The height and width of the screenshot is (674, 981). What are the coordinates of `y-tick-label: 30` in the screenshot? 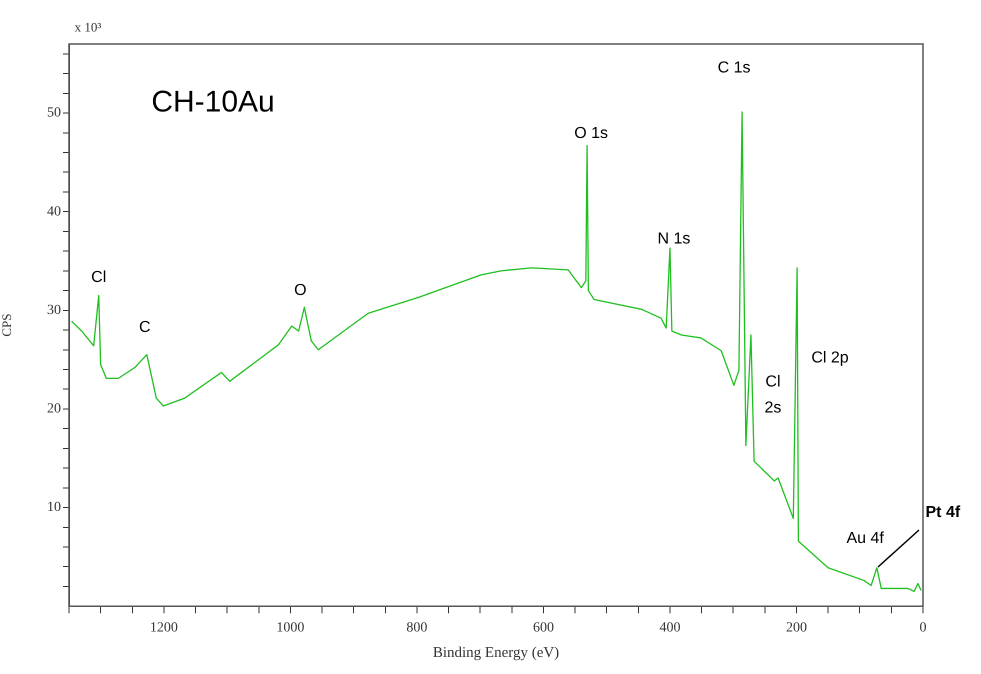 It's located at (54, 310).